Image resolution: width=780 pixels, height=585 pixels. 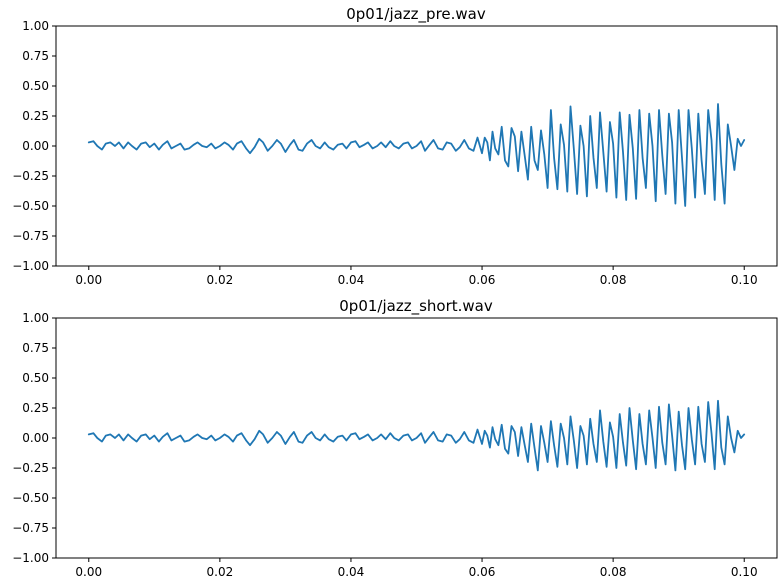 What do you see at coordinates (416, 306) in the screenshot?
I see `subplot-2-title: 0p01/jazz_short.wav` at bounding box center [416, 306].